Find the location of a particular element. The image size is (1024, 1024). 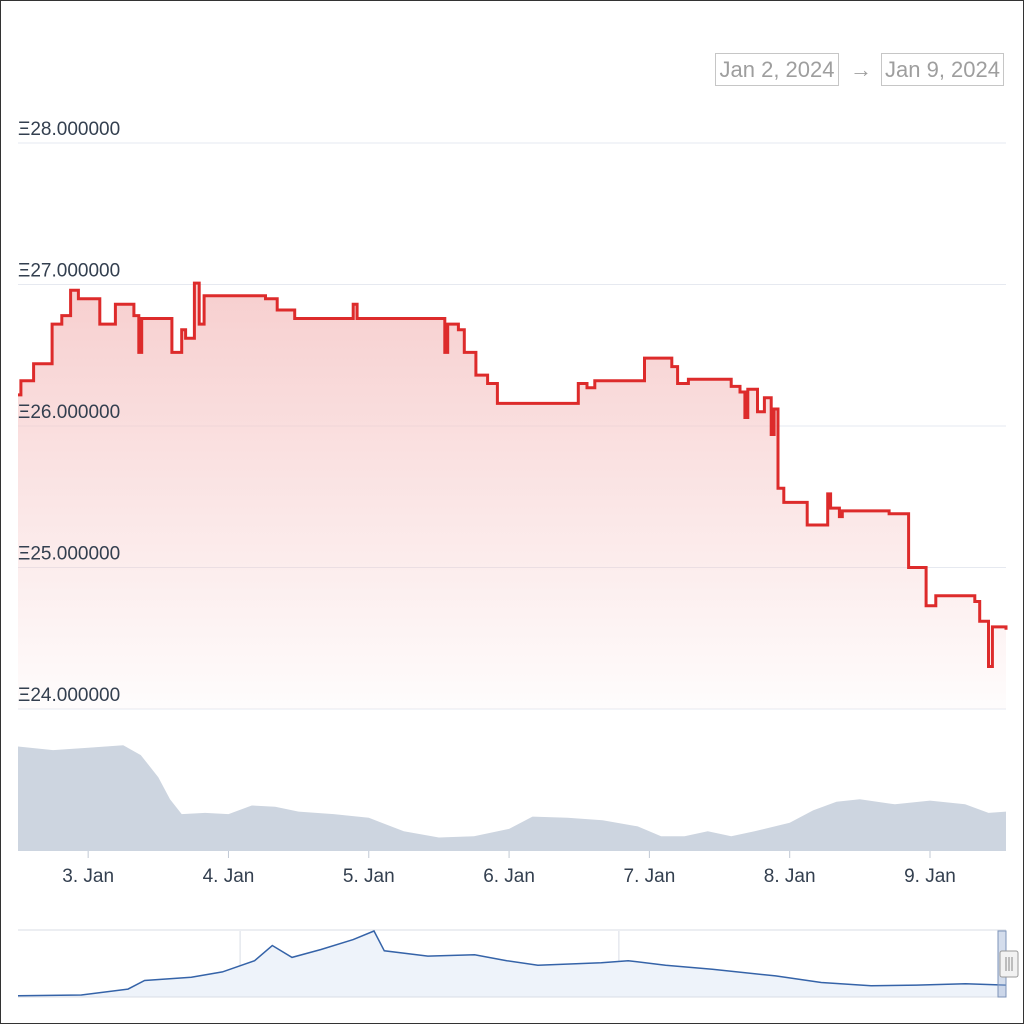

x-tick-label: 9. Jan is located at coordinates (930, 876).